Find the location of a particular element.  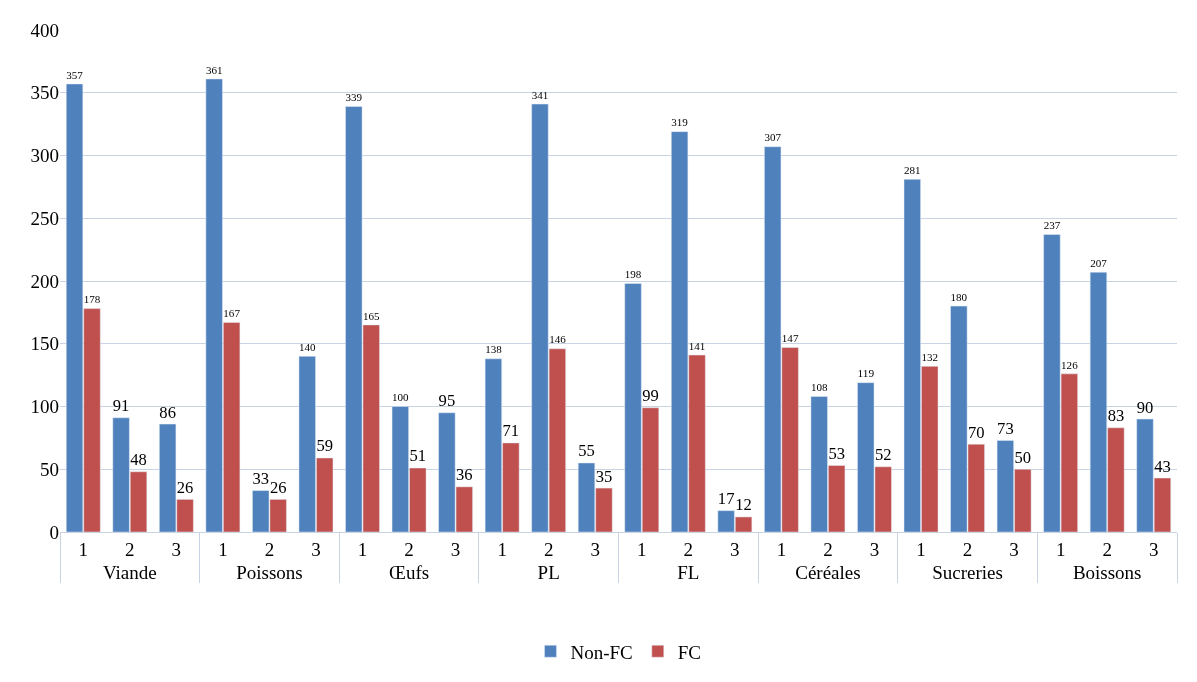

text: Sucreries is located at coordinates (967, 572).